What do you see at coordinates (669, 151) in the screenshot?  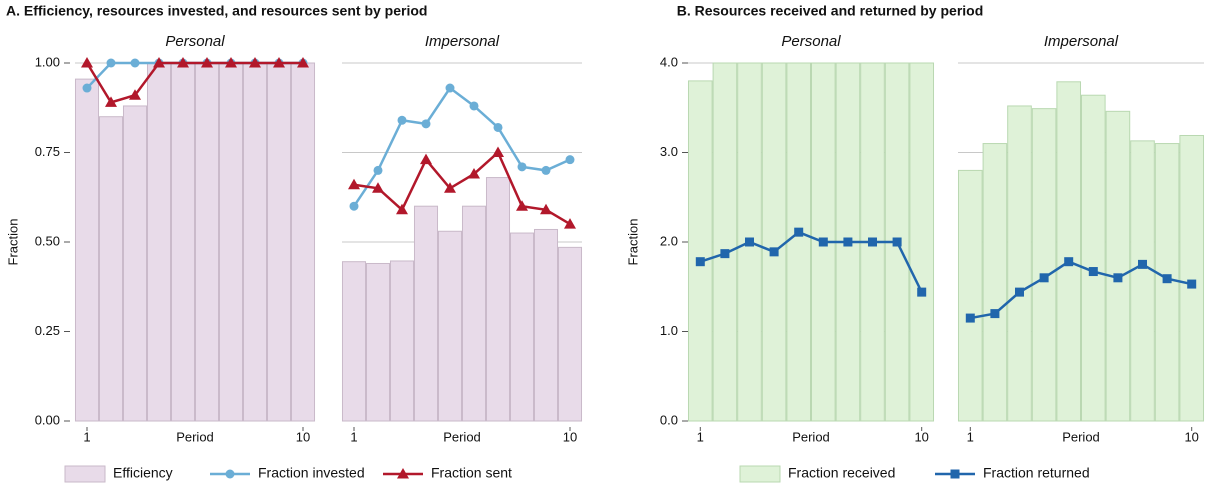 I see `y-tick-label: 3.0` at bounding box center [669, 151].